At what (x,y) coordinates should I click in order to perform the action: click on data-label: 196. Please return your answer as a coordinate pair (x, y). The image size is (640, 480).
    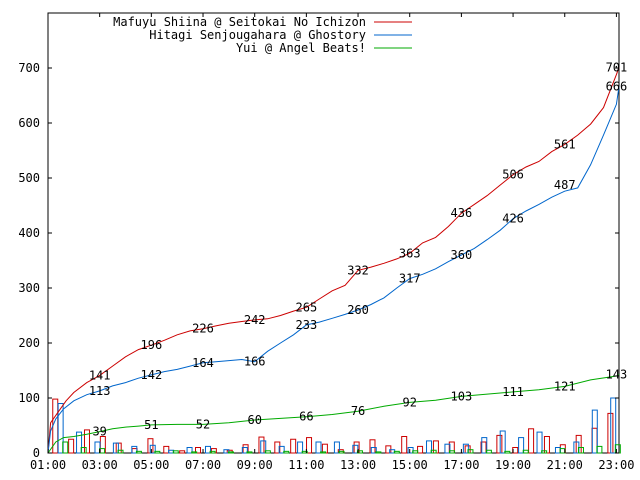
    Looking at the image, I should click on (152, 345).